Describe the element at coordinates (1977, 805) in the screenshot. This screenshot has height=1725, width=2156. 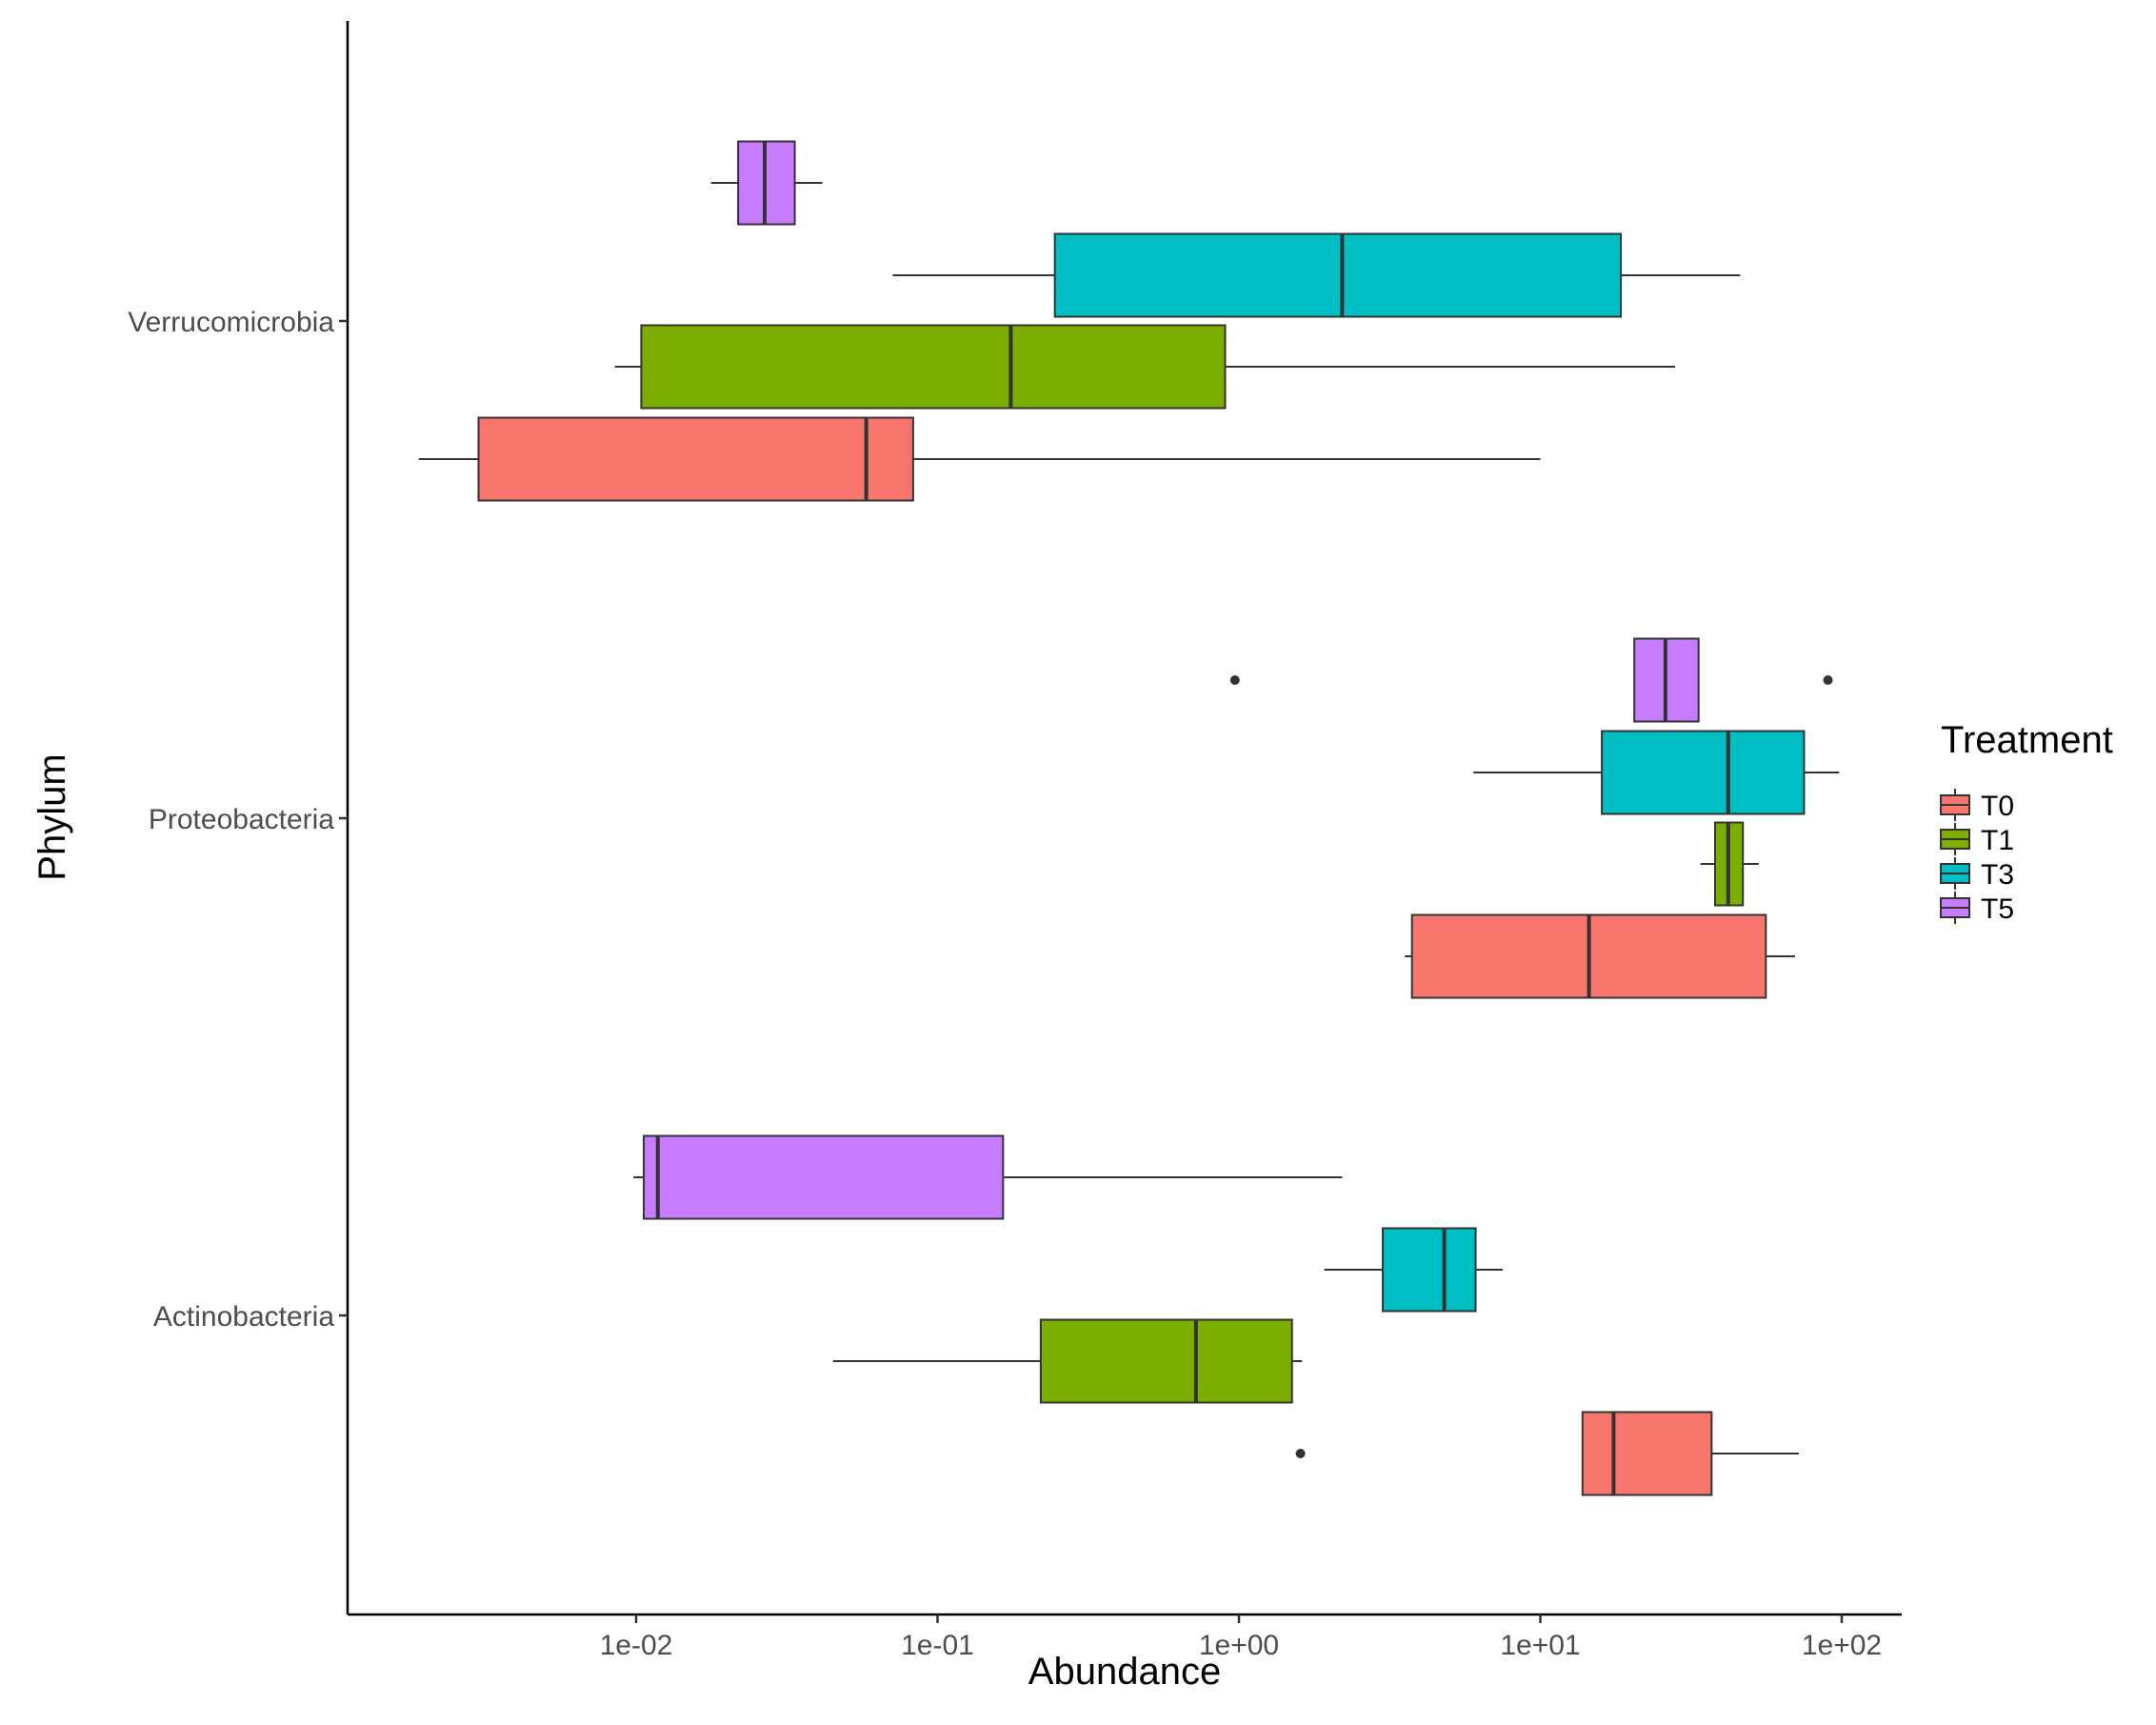
I see `legend-item-t0: T0` at that location.